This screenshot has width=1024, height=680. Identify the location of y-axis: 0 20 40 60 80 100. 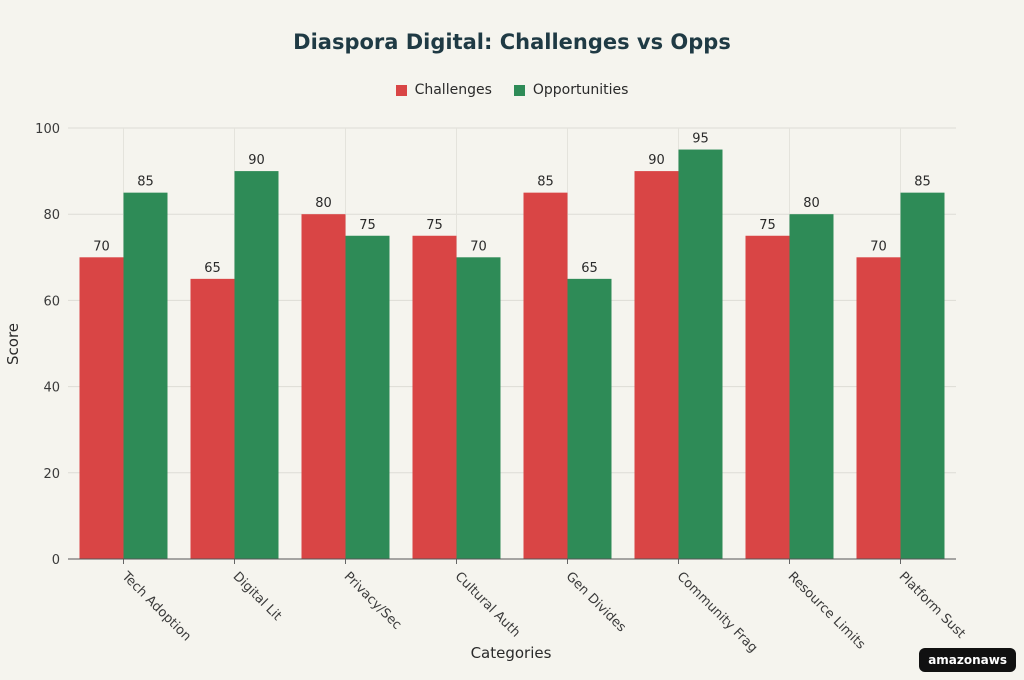
(47, 345).